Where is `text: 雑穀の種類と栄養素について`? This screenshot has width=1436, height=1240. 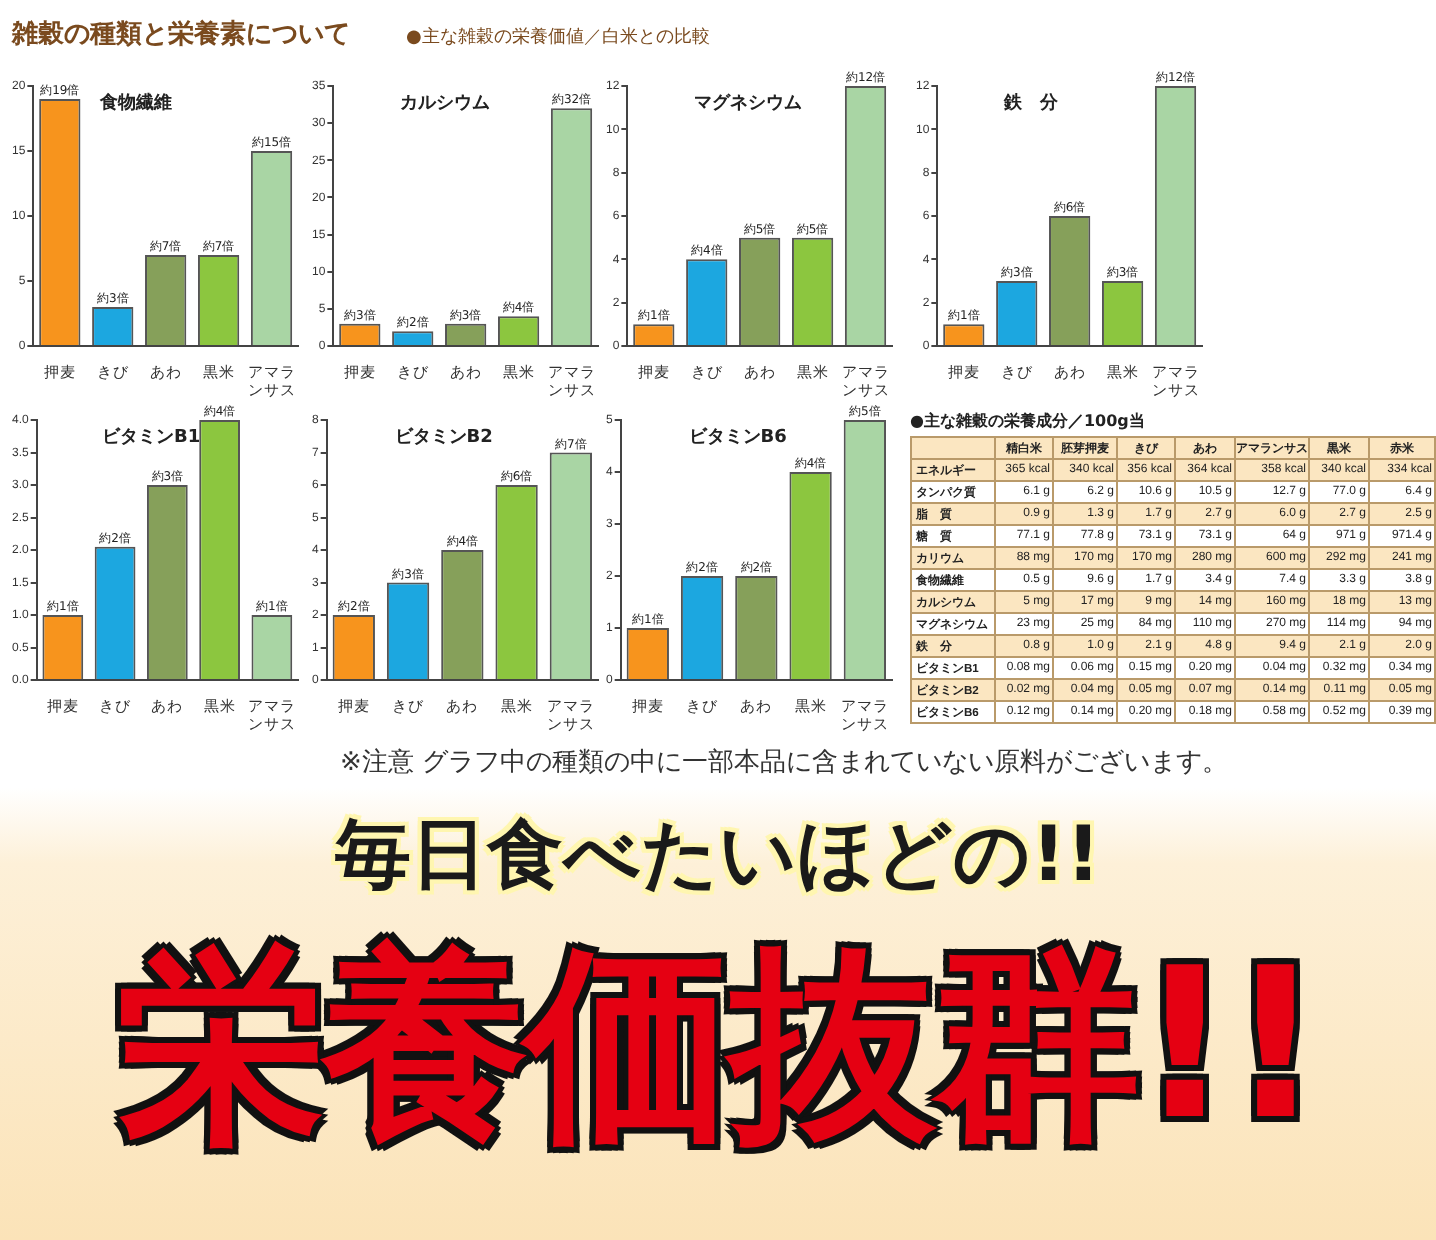
text: 雑穀の種類と栄養素について is located at coordinates (181, 34).